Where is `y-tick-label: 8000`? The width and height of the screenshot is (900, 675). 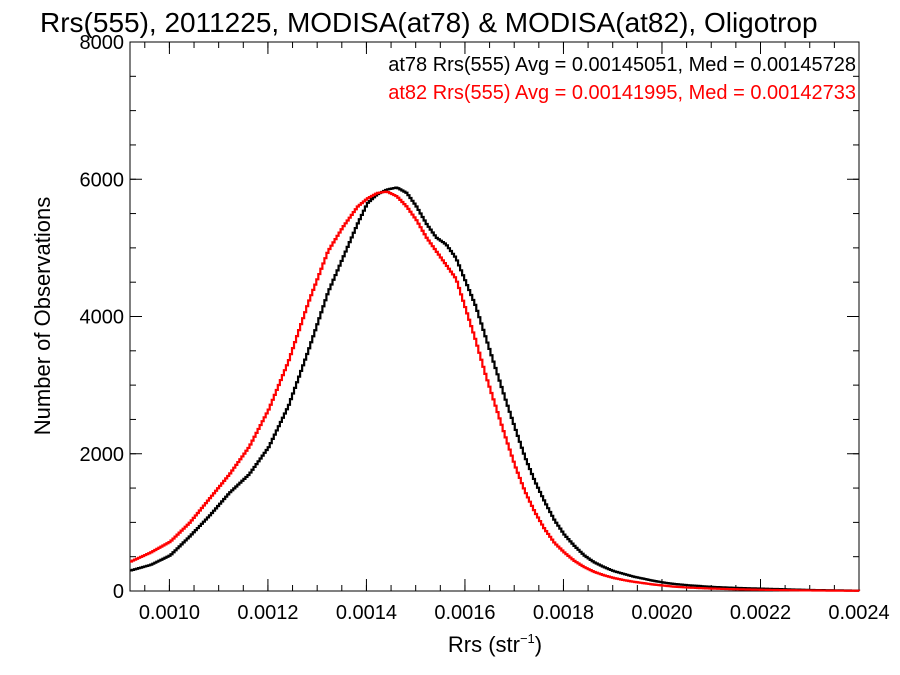
y-tick-label: 8000 is located at coordinates (102, 43).